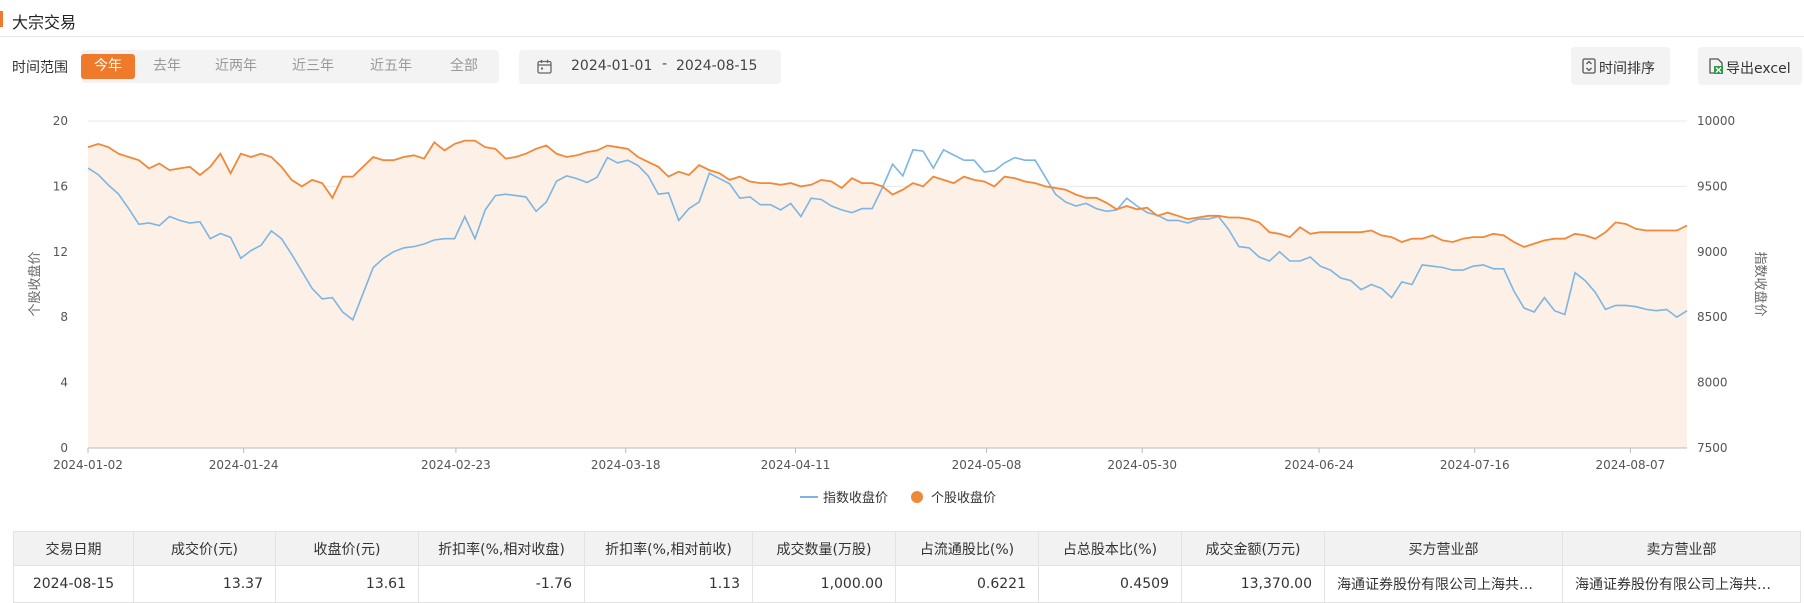  I want to click on y-right-tick-label: 9000, so click(1712, 252).